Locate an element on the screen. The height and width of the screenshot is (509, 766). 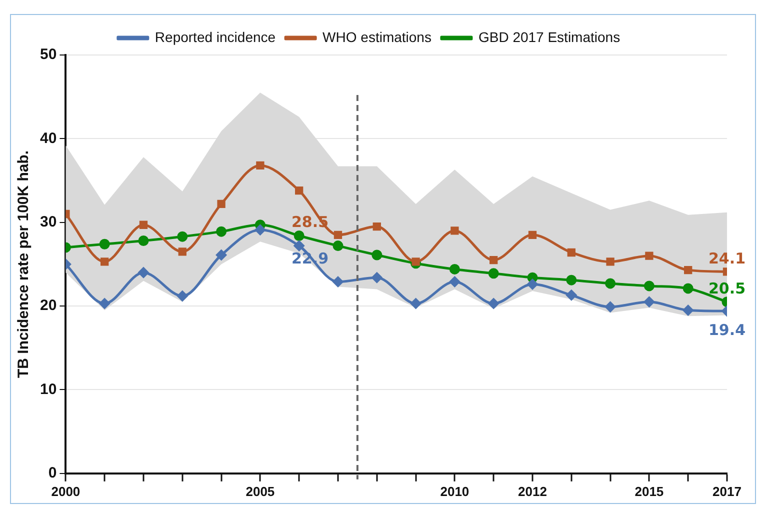
legend-label: Reported incidence is located at coordinates (215, 36).